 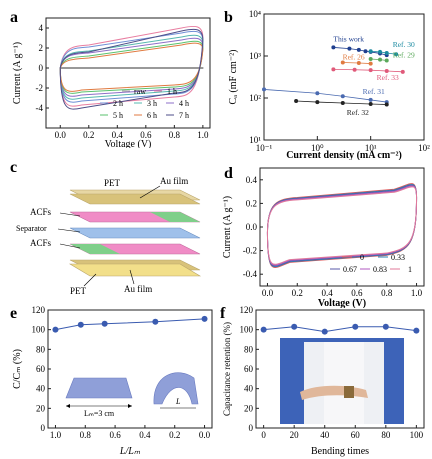 What do you see at coordinates (130, 451) in the screenshot?
I see `panel-e-xlabel: L/Lₘ` at bounding box center [130, 451].